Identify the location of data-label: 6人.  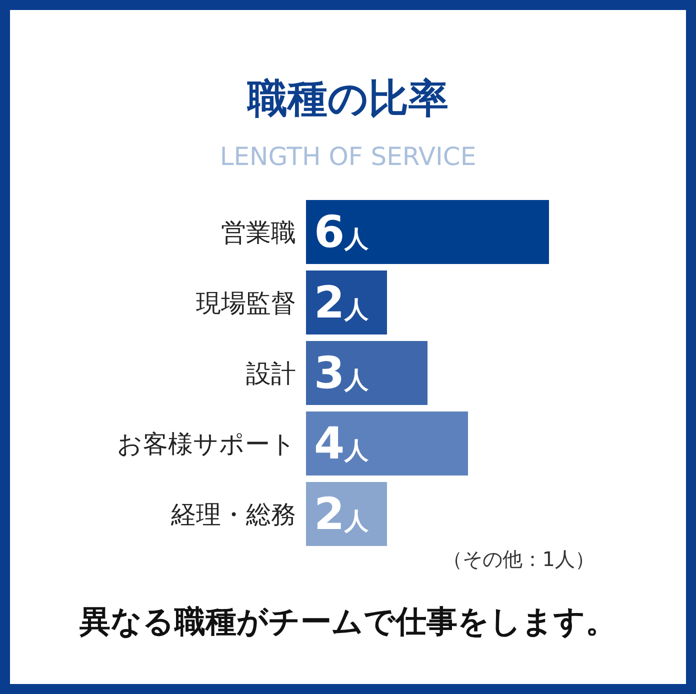
(342, 232).